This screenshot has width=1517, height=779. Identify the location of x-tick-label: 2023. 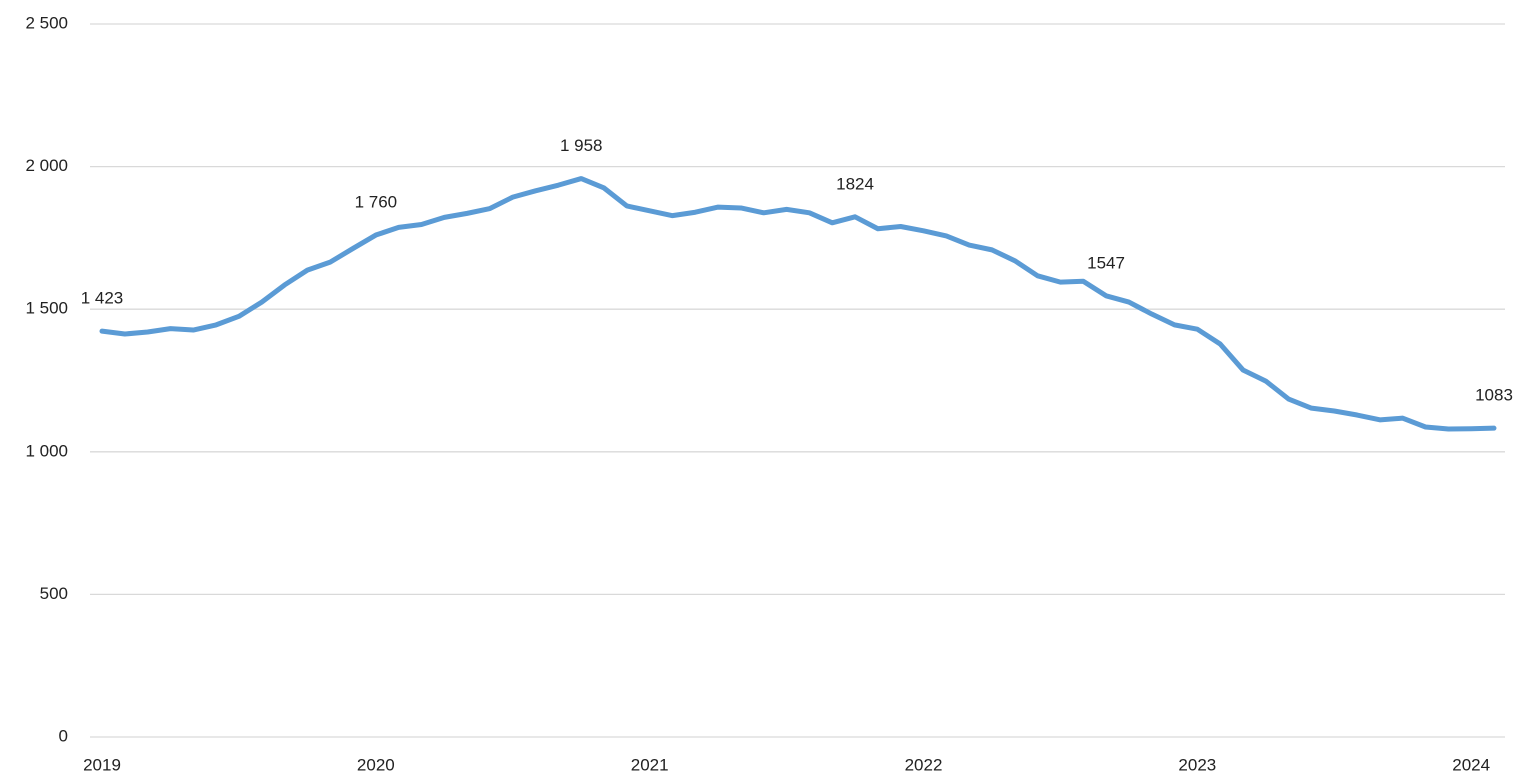
(1197, 764).